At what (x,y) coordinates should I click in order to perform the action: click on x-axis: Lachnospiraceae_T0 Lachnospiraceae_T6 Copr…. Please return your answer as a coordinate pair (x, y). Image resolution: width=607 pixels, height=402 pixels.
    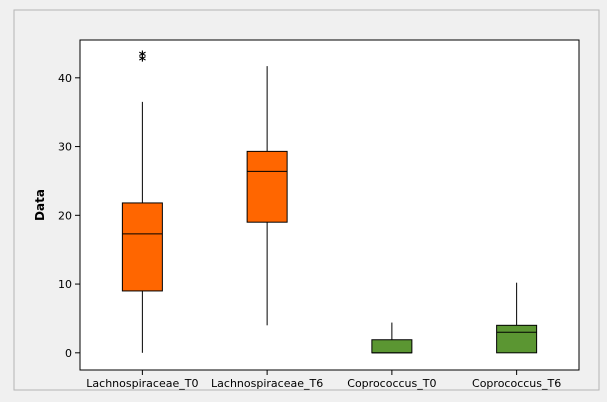
    Looking at the image, I should click on (323, 380).